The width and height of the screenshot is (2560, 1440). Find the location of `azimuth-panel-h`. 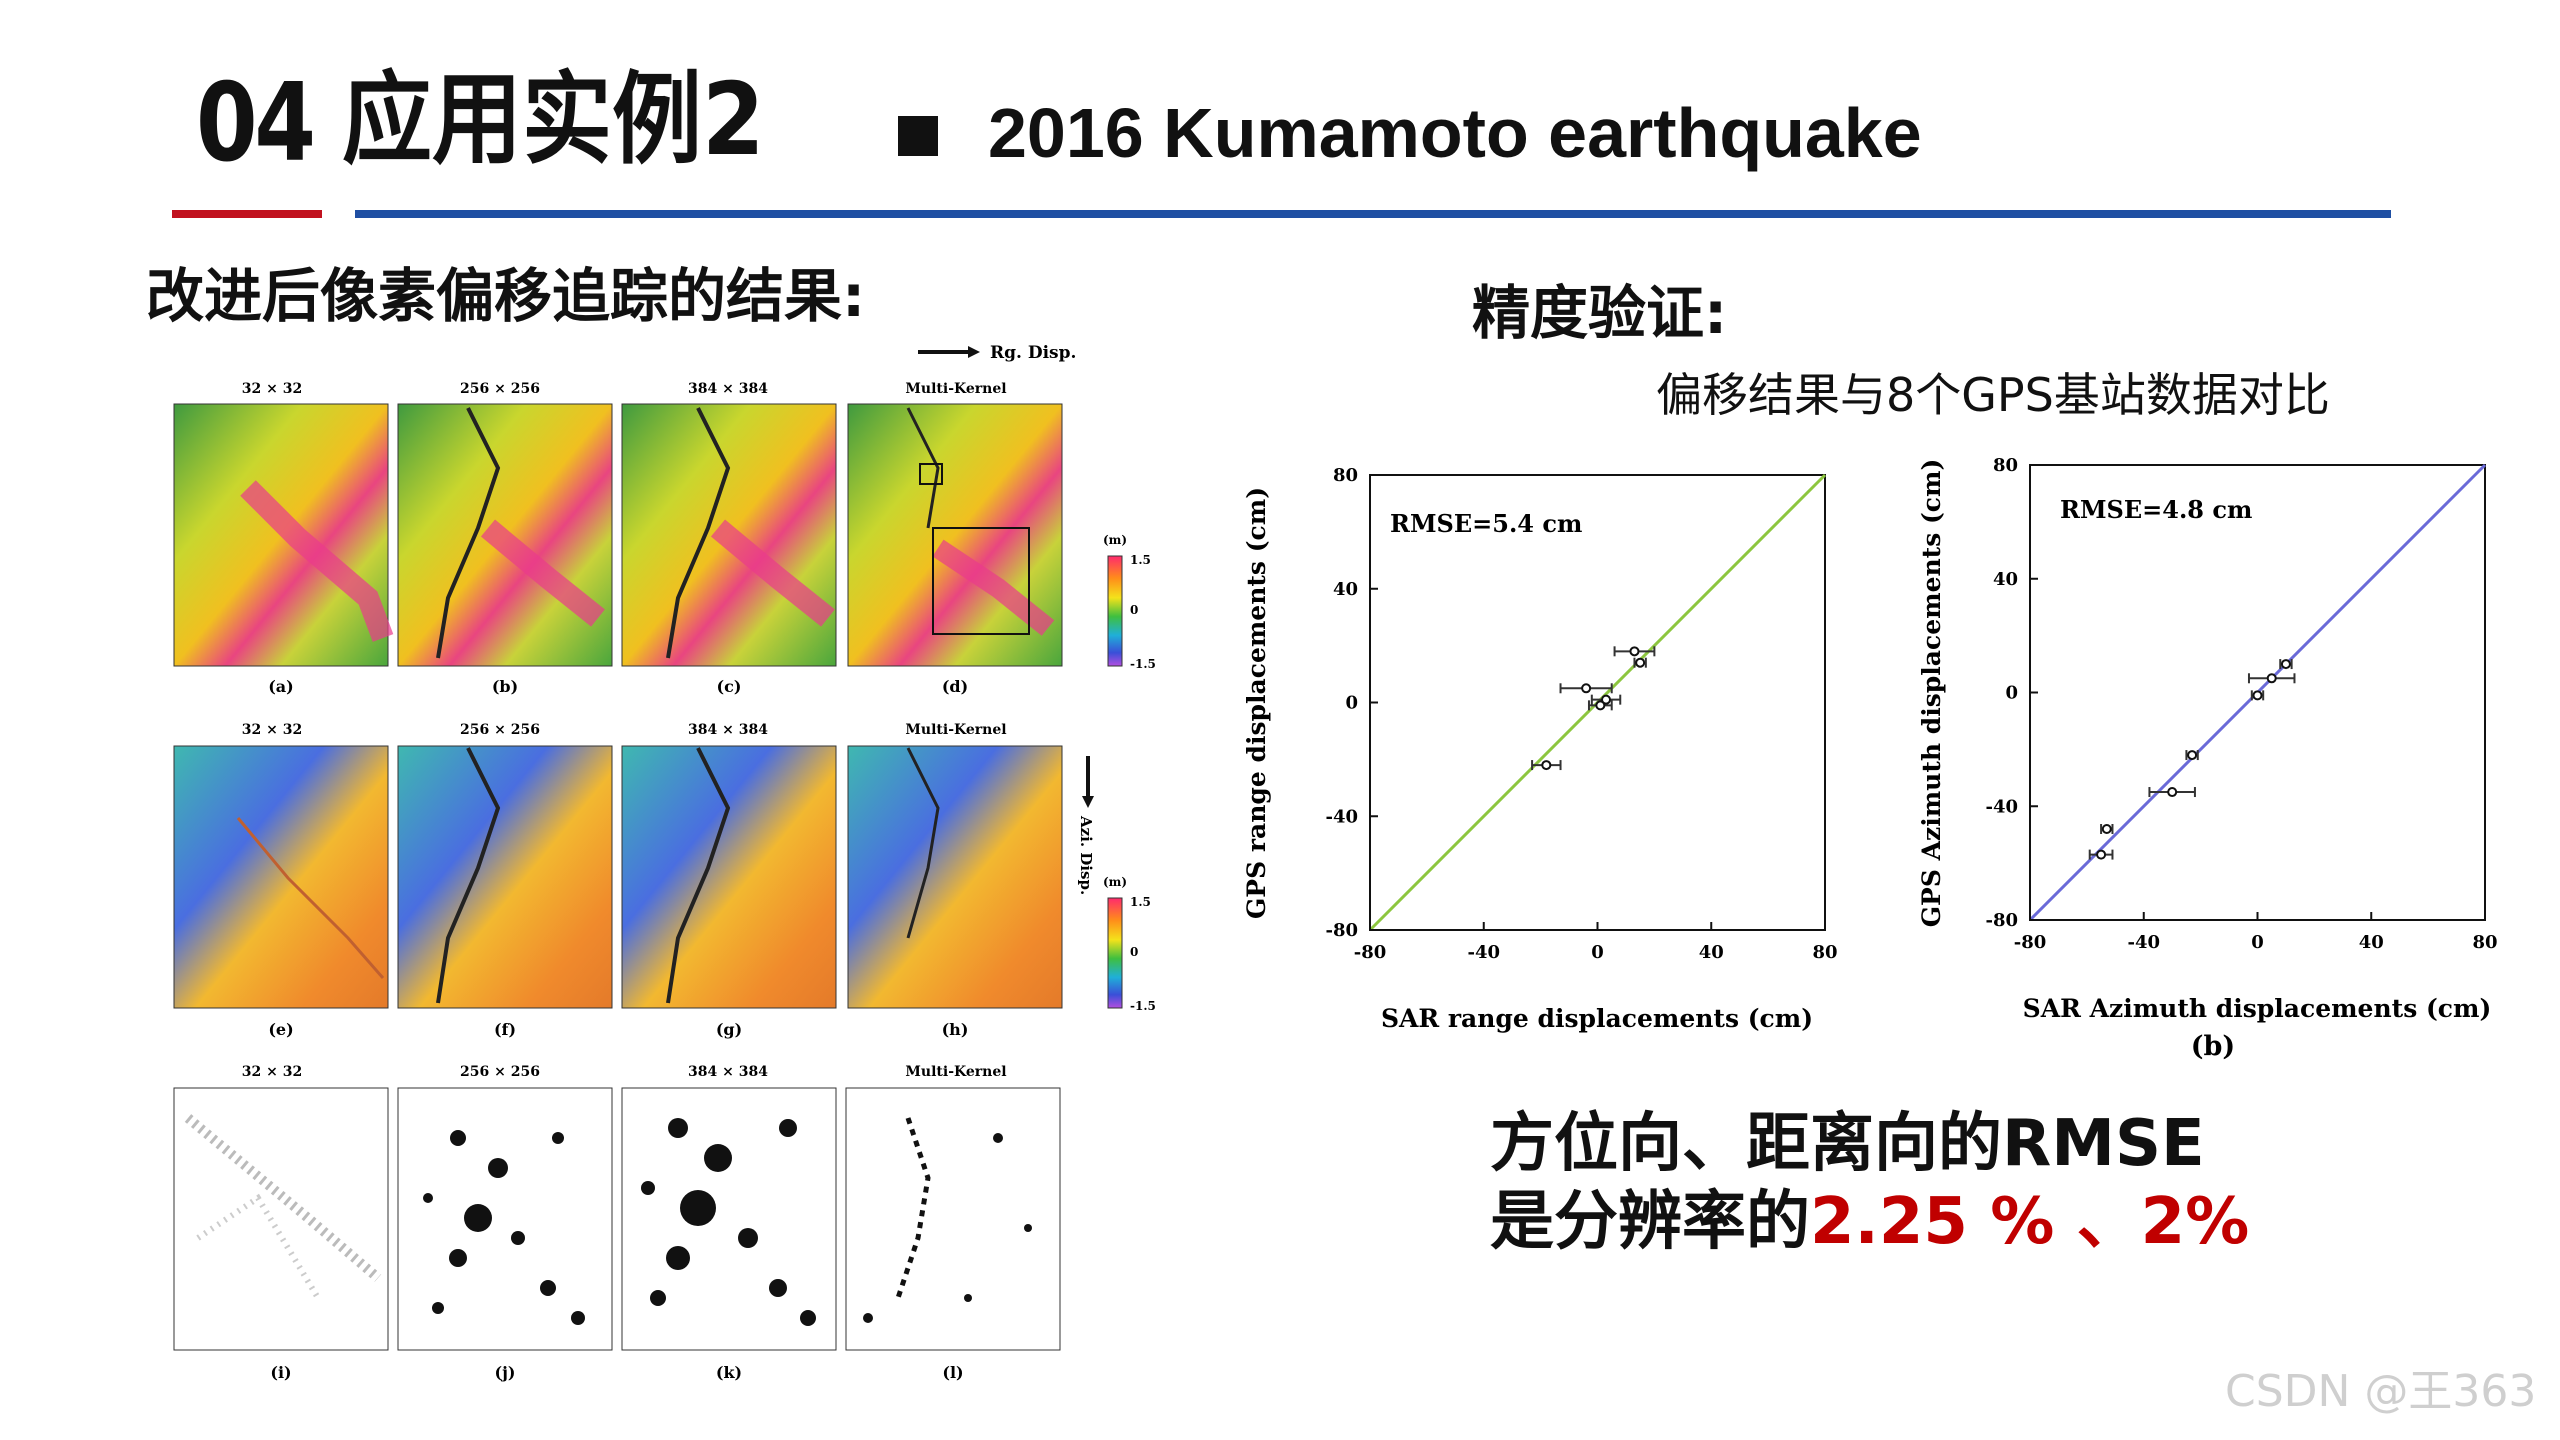

azimuth-panel-h is located at coordinates (955, 877).